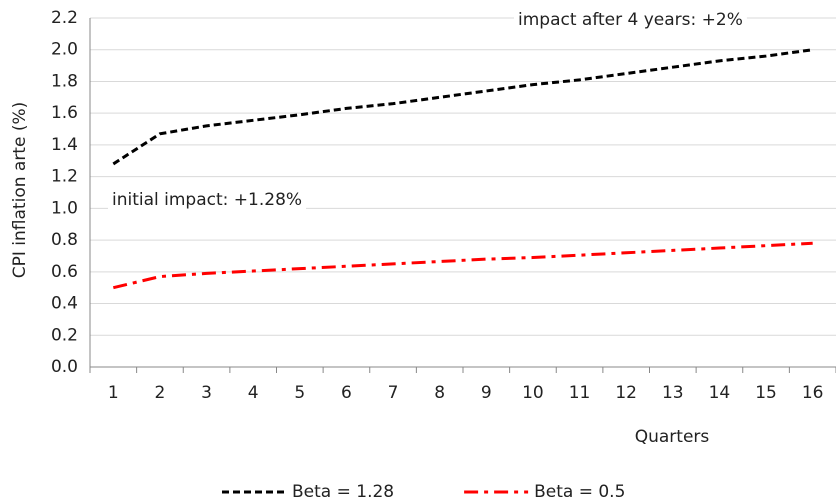 The width and height of the screenshot is (836, 504). Describe the element at coordinates (64, 272) in the screenshot. I see `y-tick-label: 0.6` at that location.